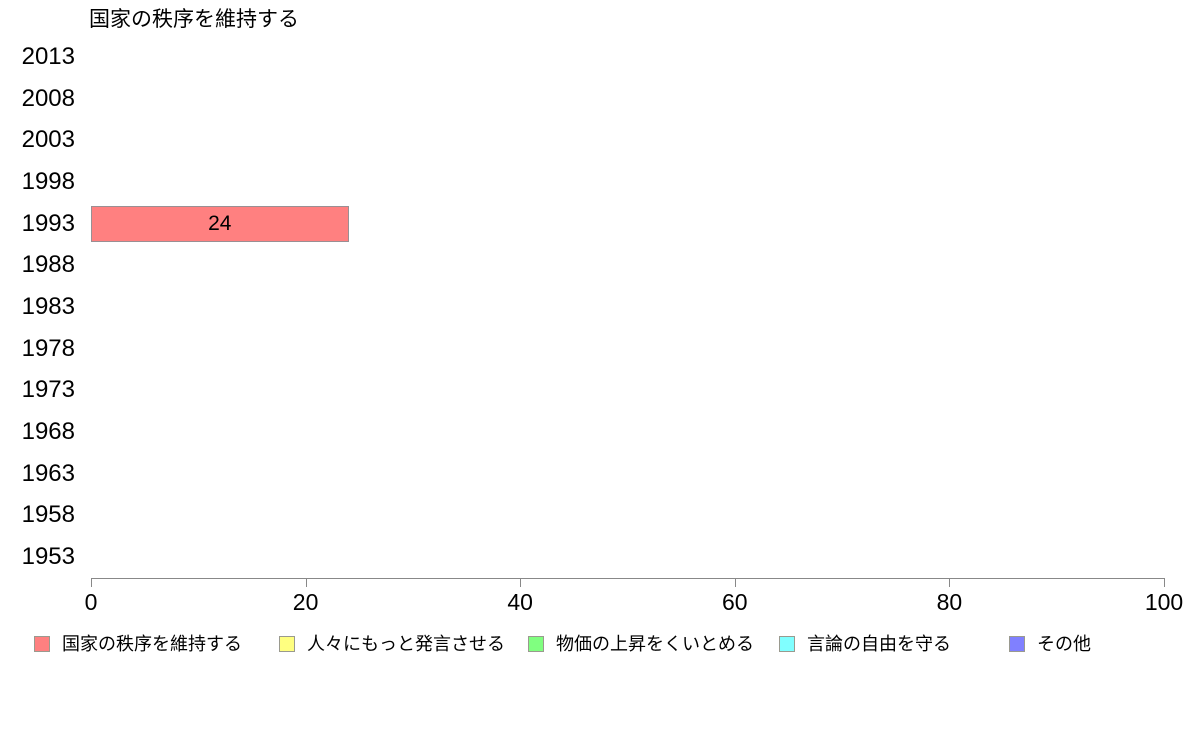  I want to click on legend-label: 国家の秩序を維持する, so click(152, 644).